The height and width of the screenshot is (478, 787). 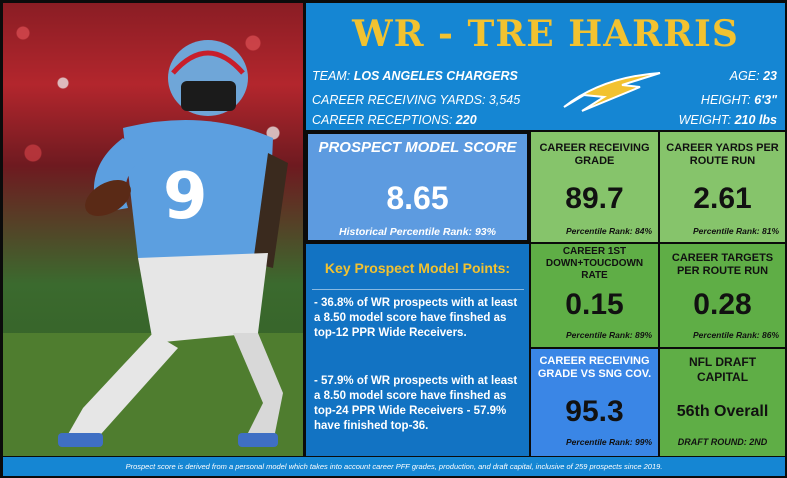 What do you see at coordinates (399, 100) in the screenshot?
I see `receiving-yards-label: CAREER RECEIVING YARDS:` at bounding box center [399, 100].